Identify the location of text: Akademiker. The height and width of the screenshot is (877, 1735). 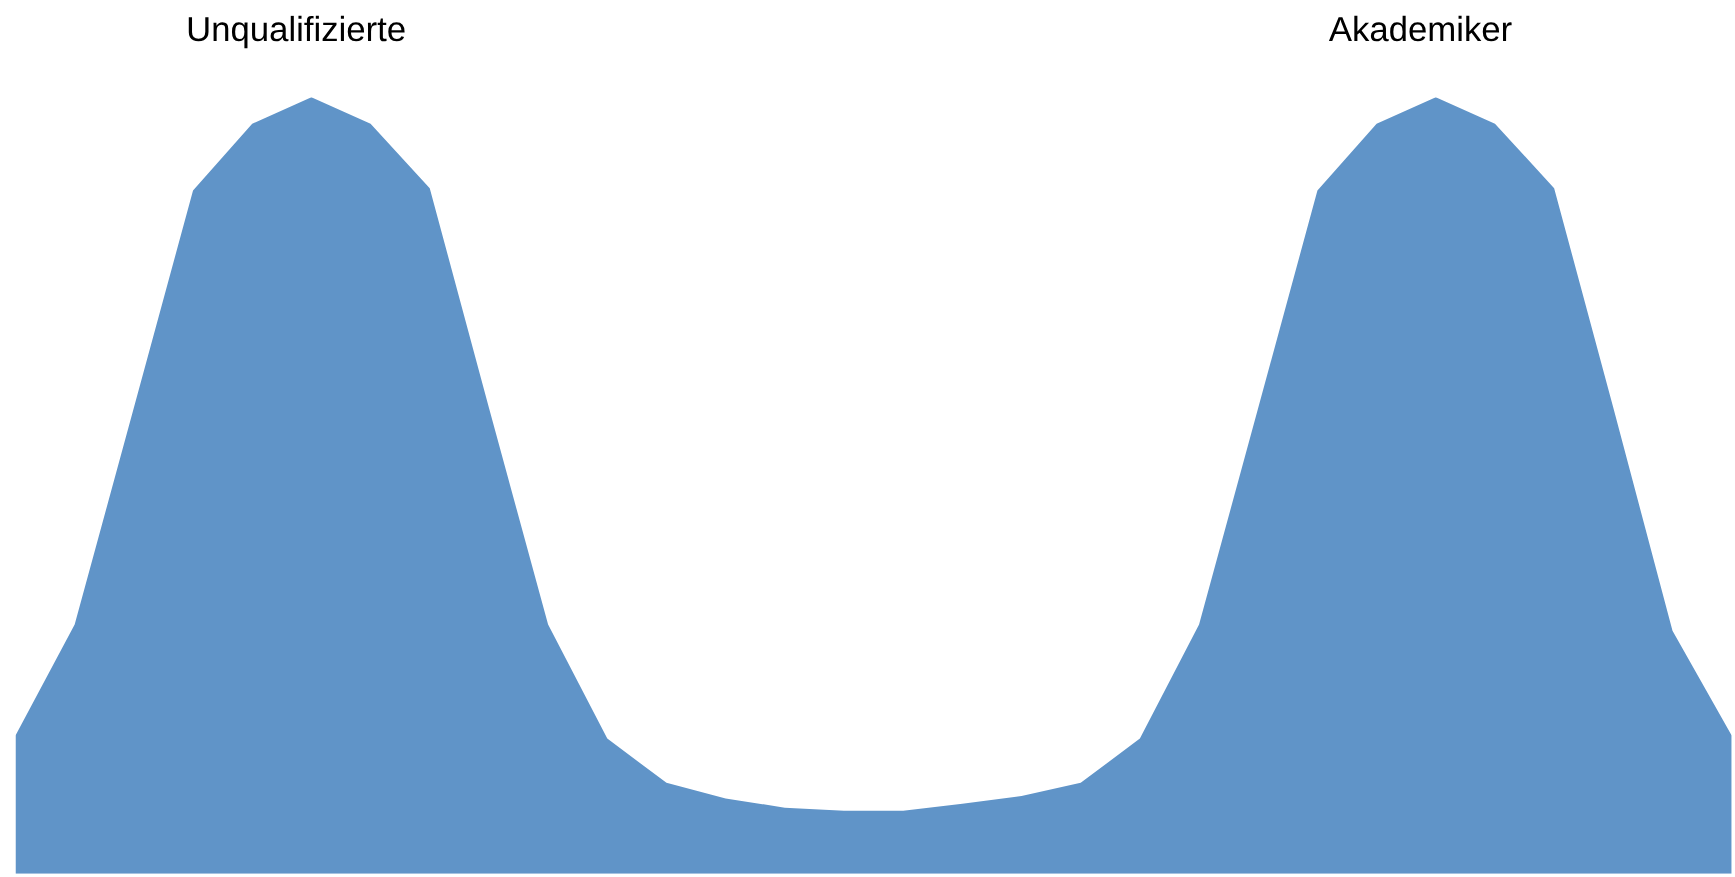
(1420, 28).